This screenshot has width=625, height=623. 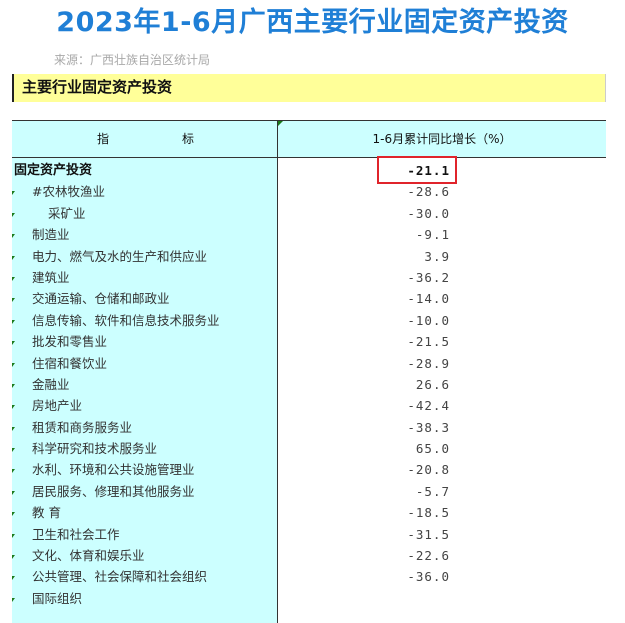 I want to click on row-label: 建筑业, so click(x=51, y=277).